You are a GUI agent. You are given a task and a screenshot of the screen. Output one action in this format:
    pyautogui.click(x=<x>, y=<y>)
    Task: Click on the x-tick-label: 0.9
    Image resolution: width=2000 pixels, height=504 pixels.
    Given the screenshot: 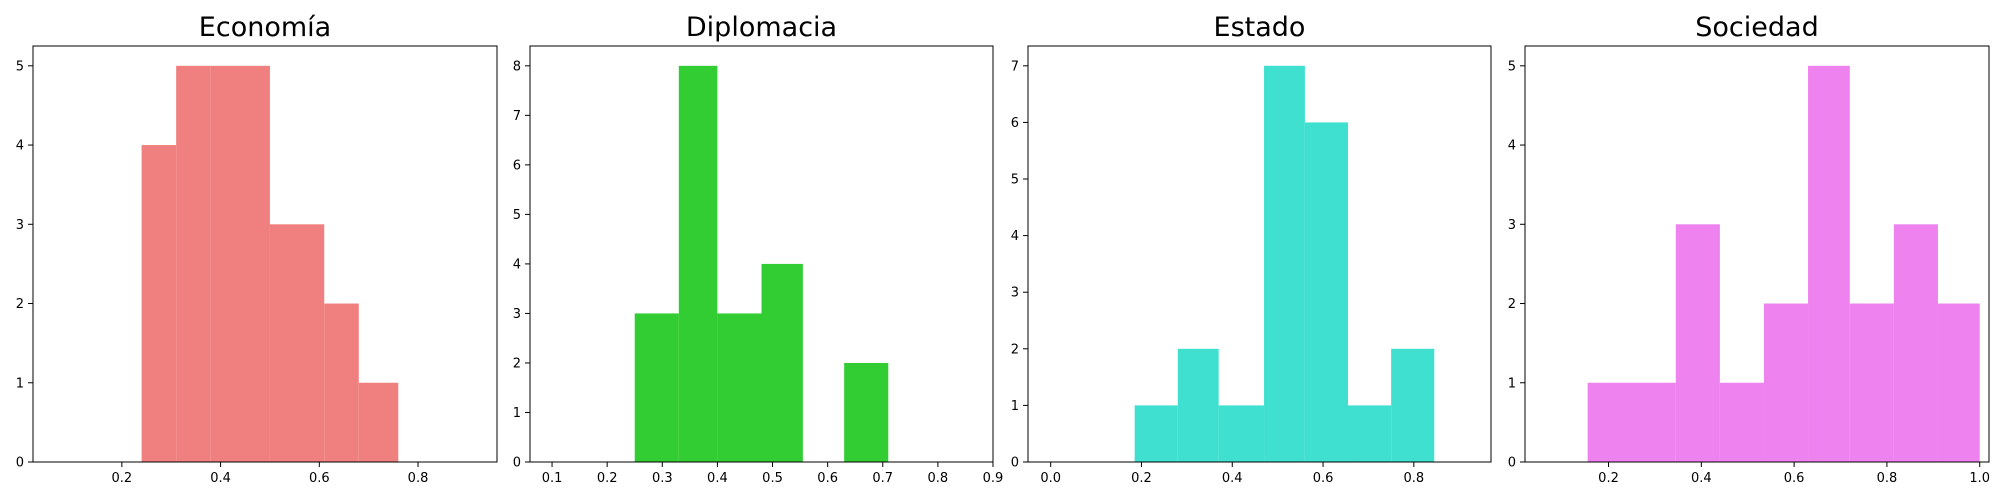 What is the action you would take?
    pyautogui.click(x=993, y=478)
    